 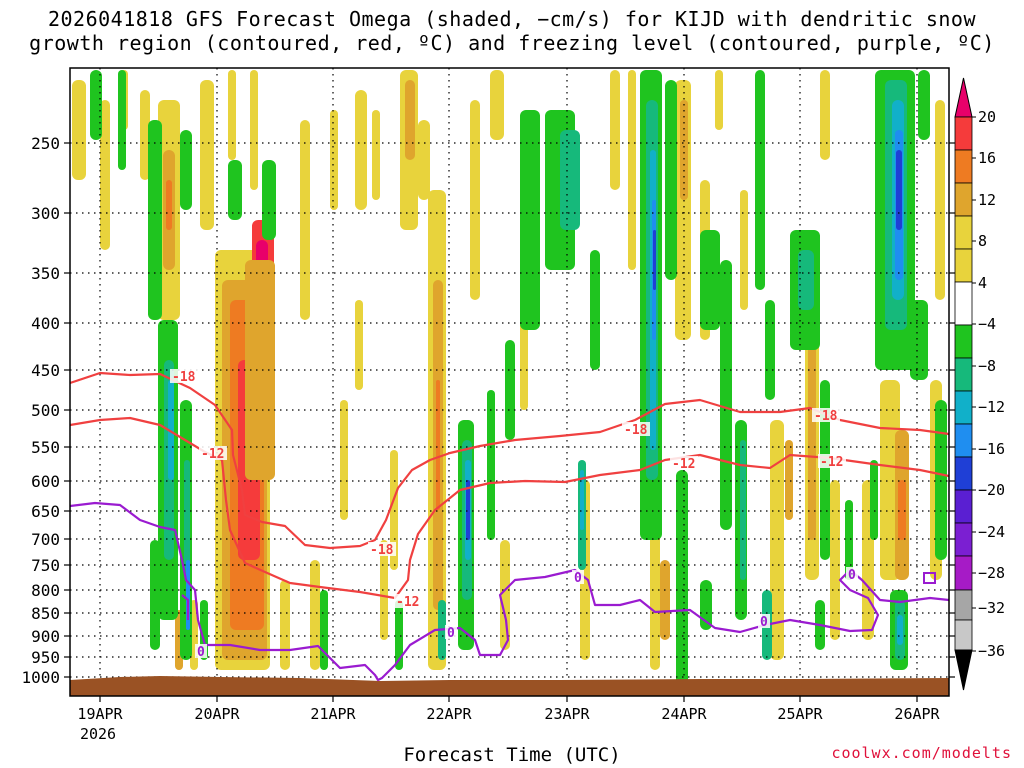 I want to click on y-tick-label: 900, so click(x=45, y=636).